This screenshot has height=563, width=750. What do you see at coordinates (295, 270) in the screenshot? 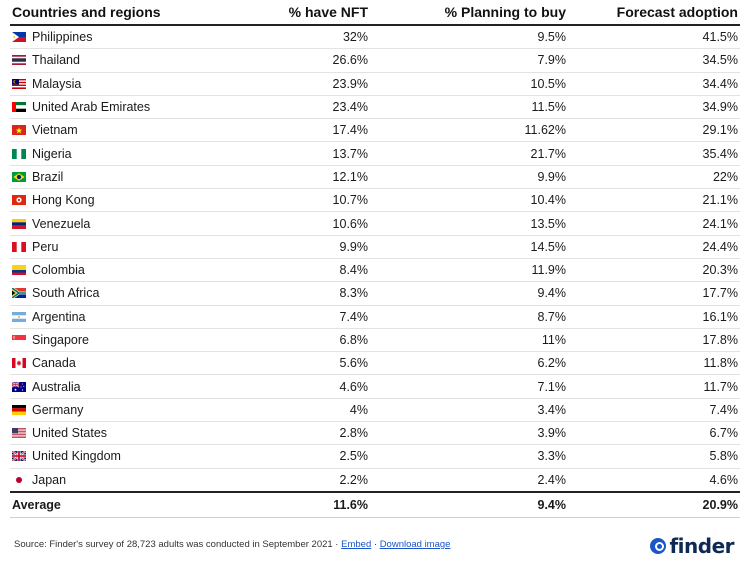
I see `have-nft-cell: 8.4%` at bounding box center [295, 270].